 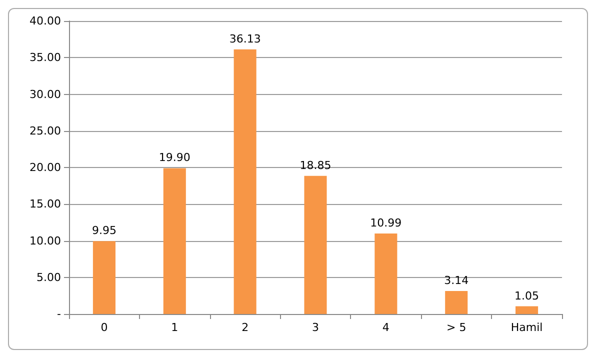 I want to click on x-tick-label: 4, so click(x=386, y=327).